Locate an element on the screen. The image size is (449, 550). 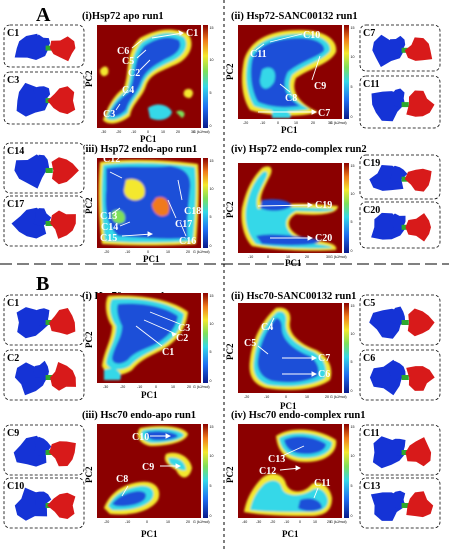
x-tick: -40 is located at coordinates (244, 522).